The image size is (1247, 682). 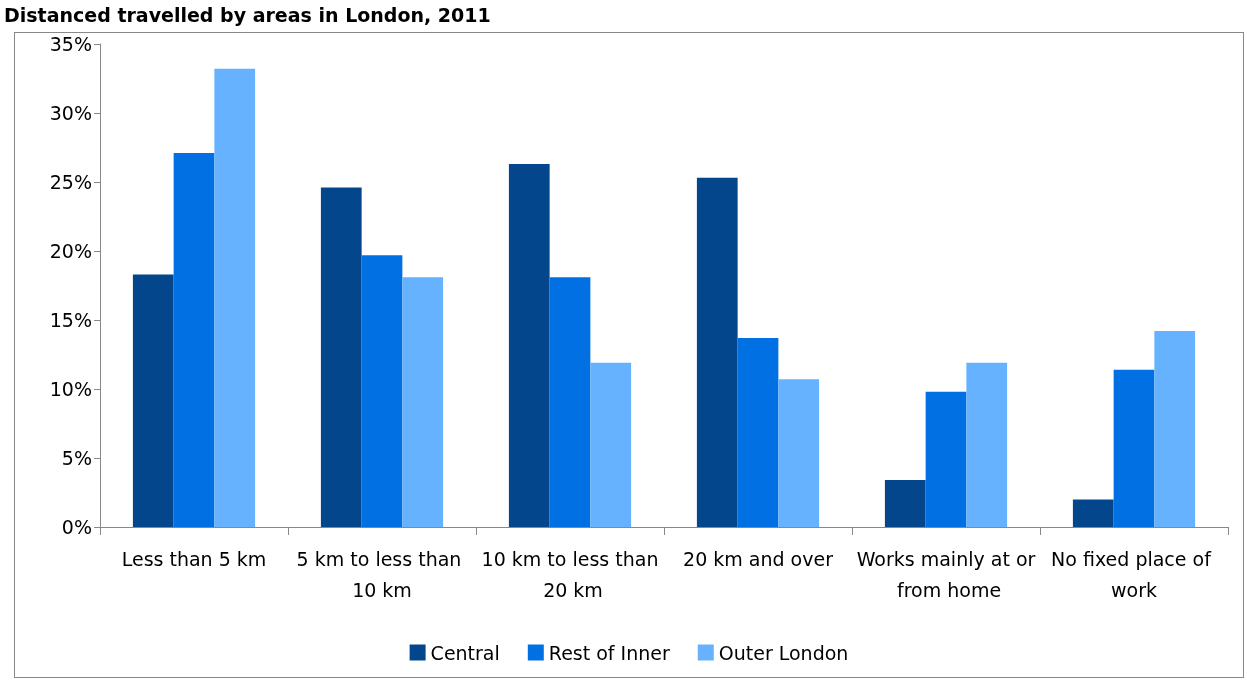 I want to click on x-tick-label: No fixed place of work, so click(x=1134, y=574).